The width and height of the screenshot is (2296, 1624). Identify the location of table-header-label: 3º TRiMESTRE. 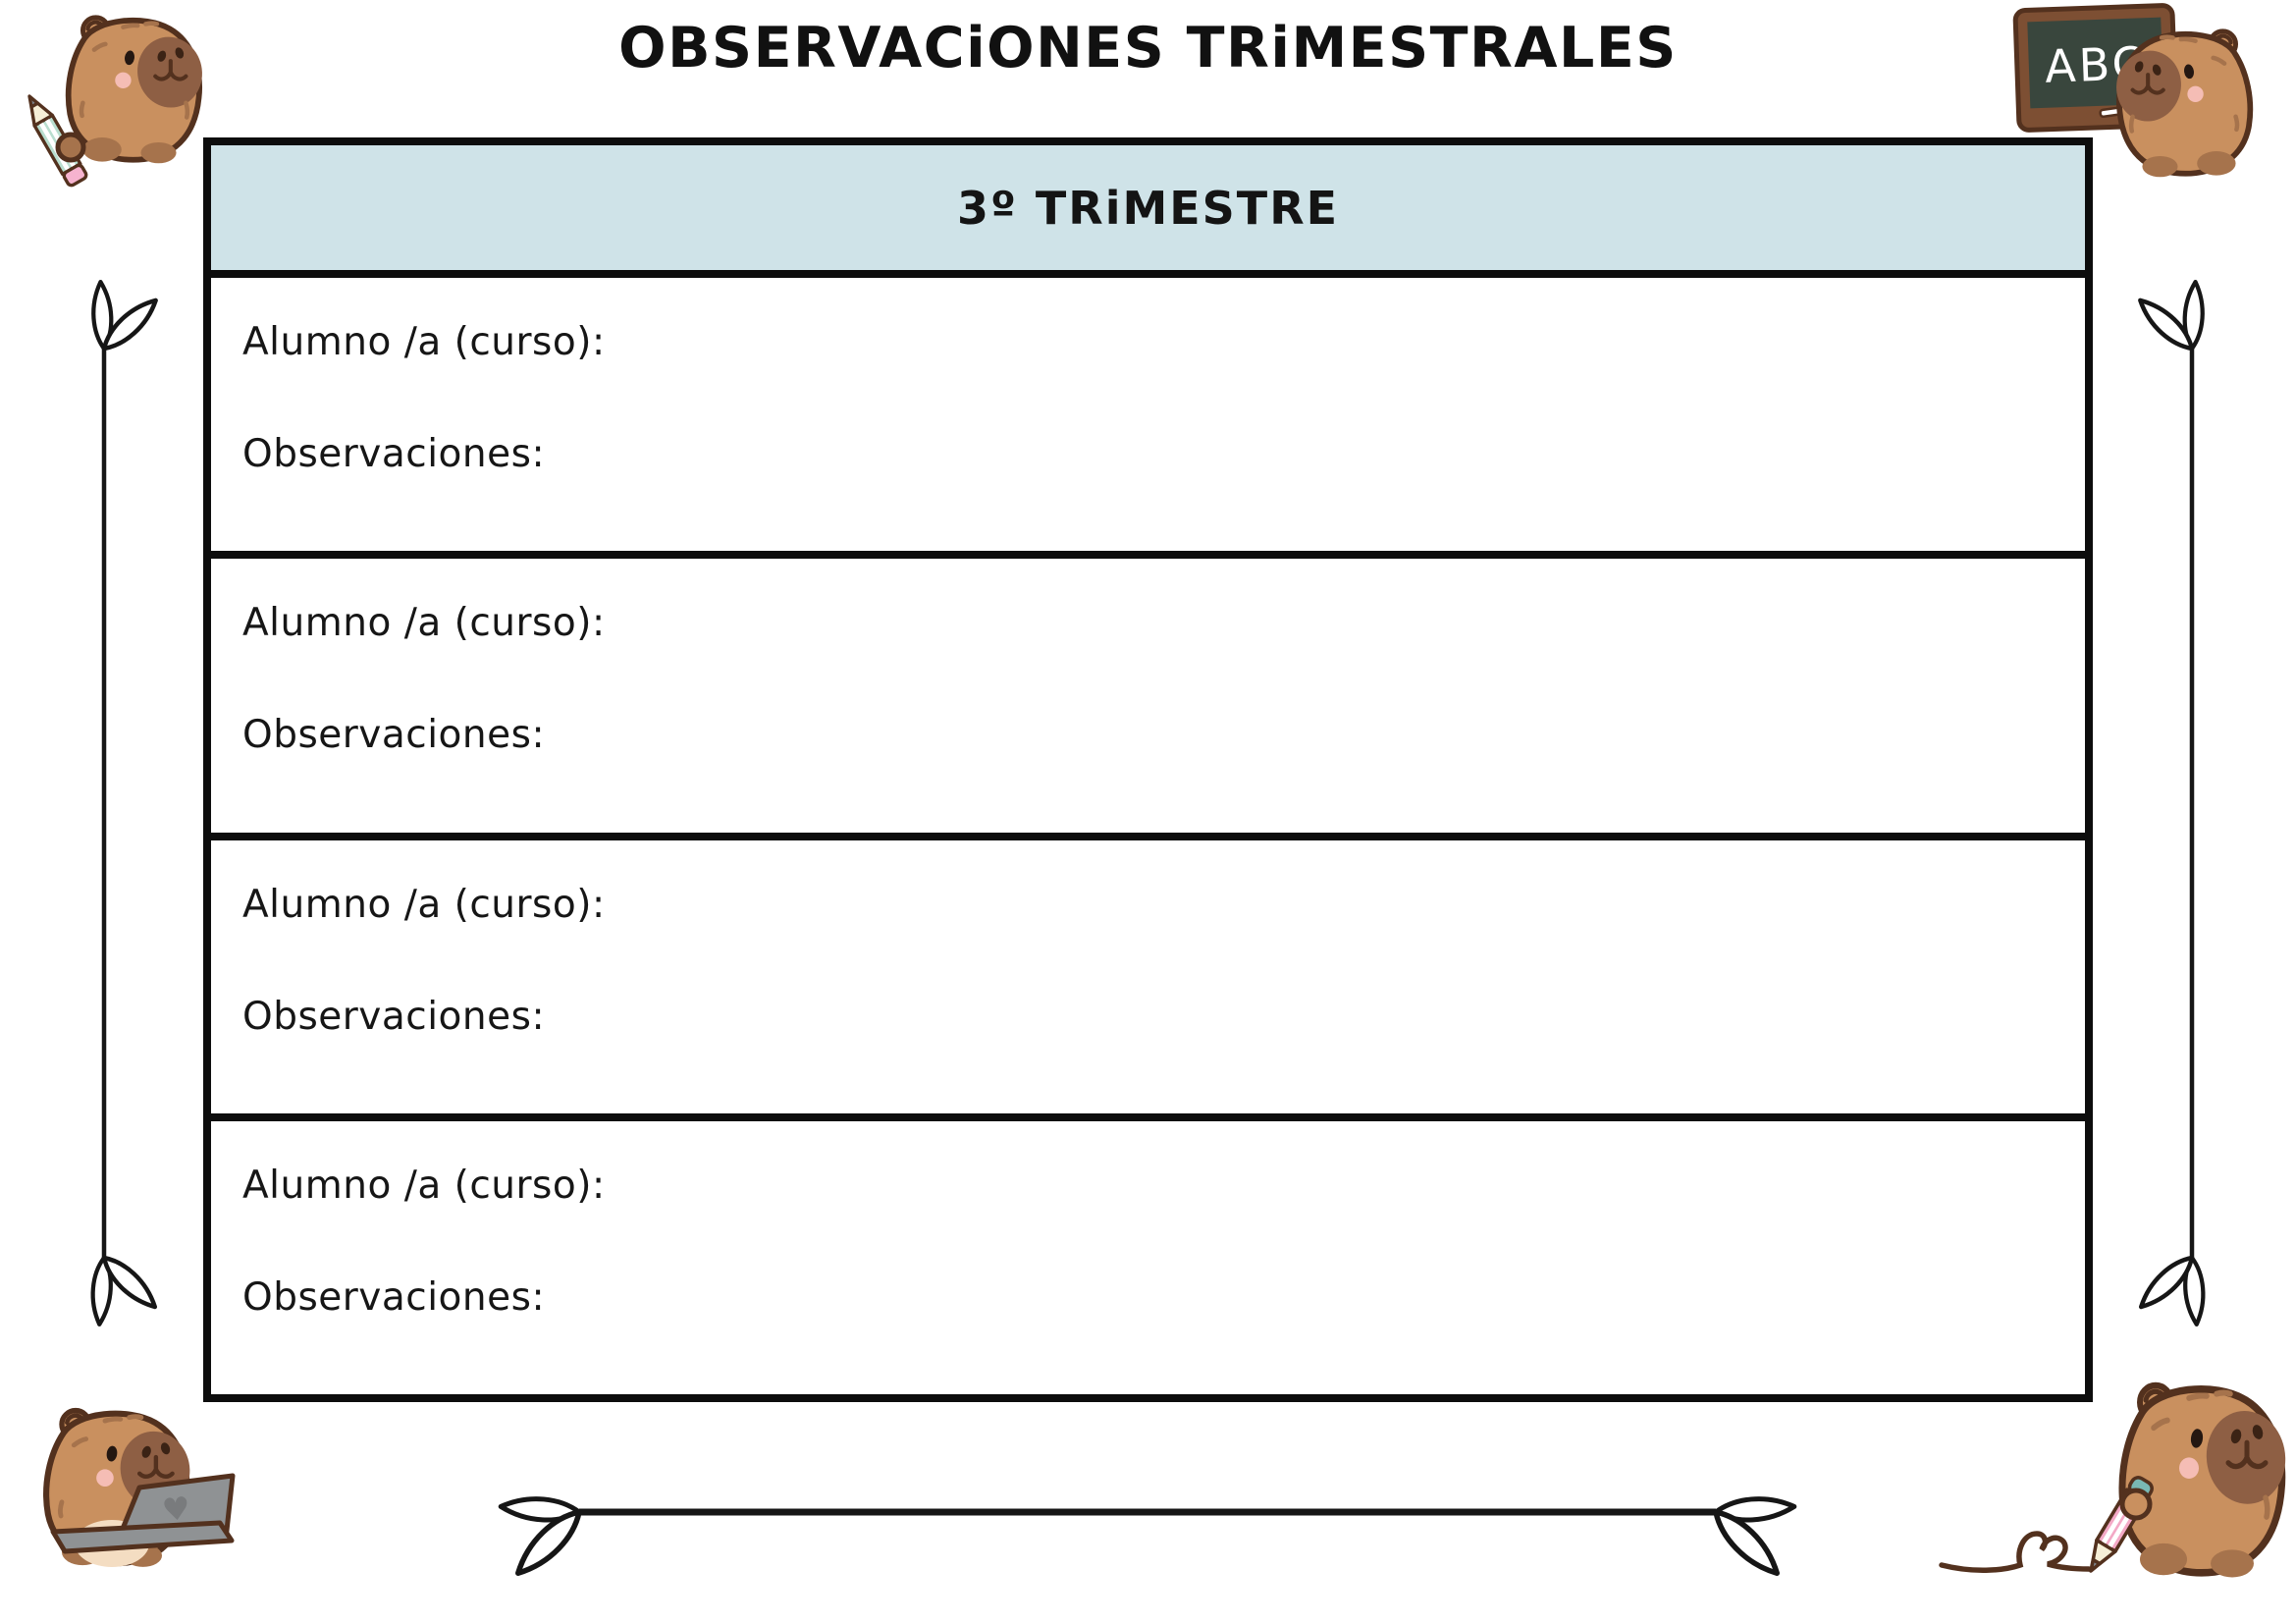
(1148, 208).